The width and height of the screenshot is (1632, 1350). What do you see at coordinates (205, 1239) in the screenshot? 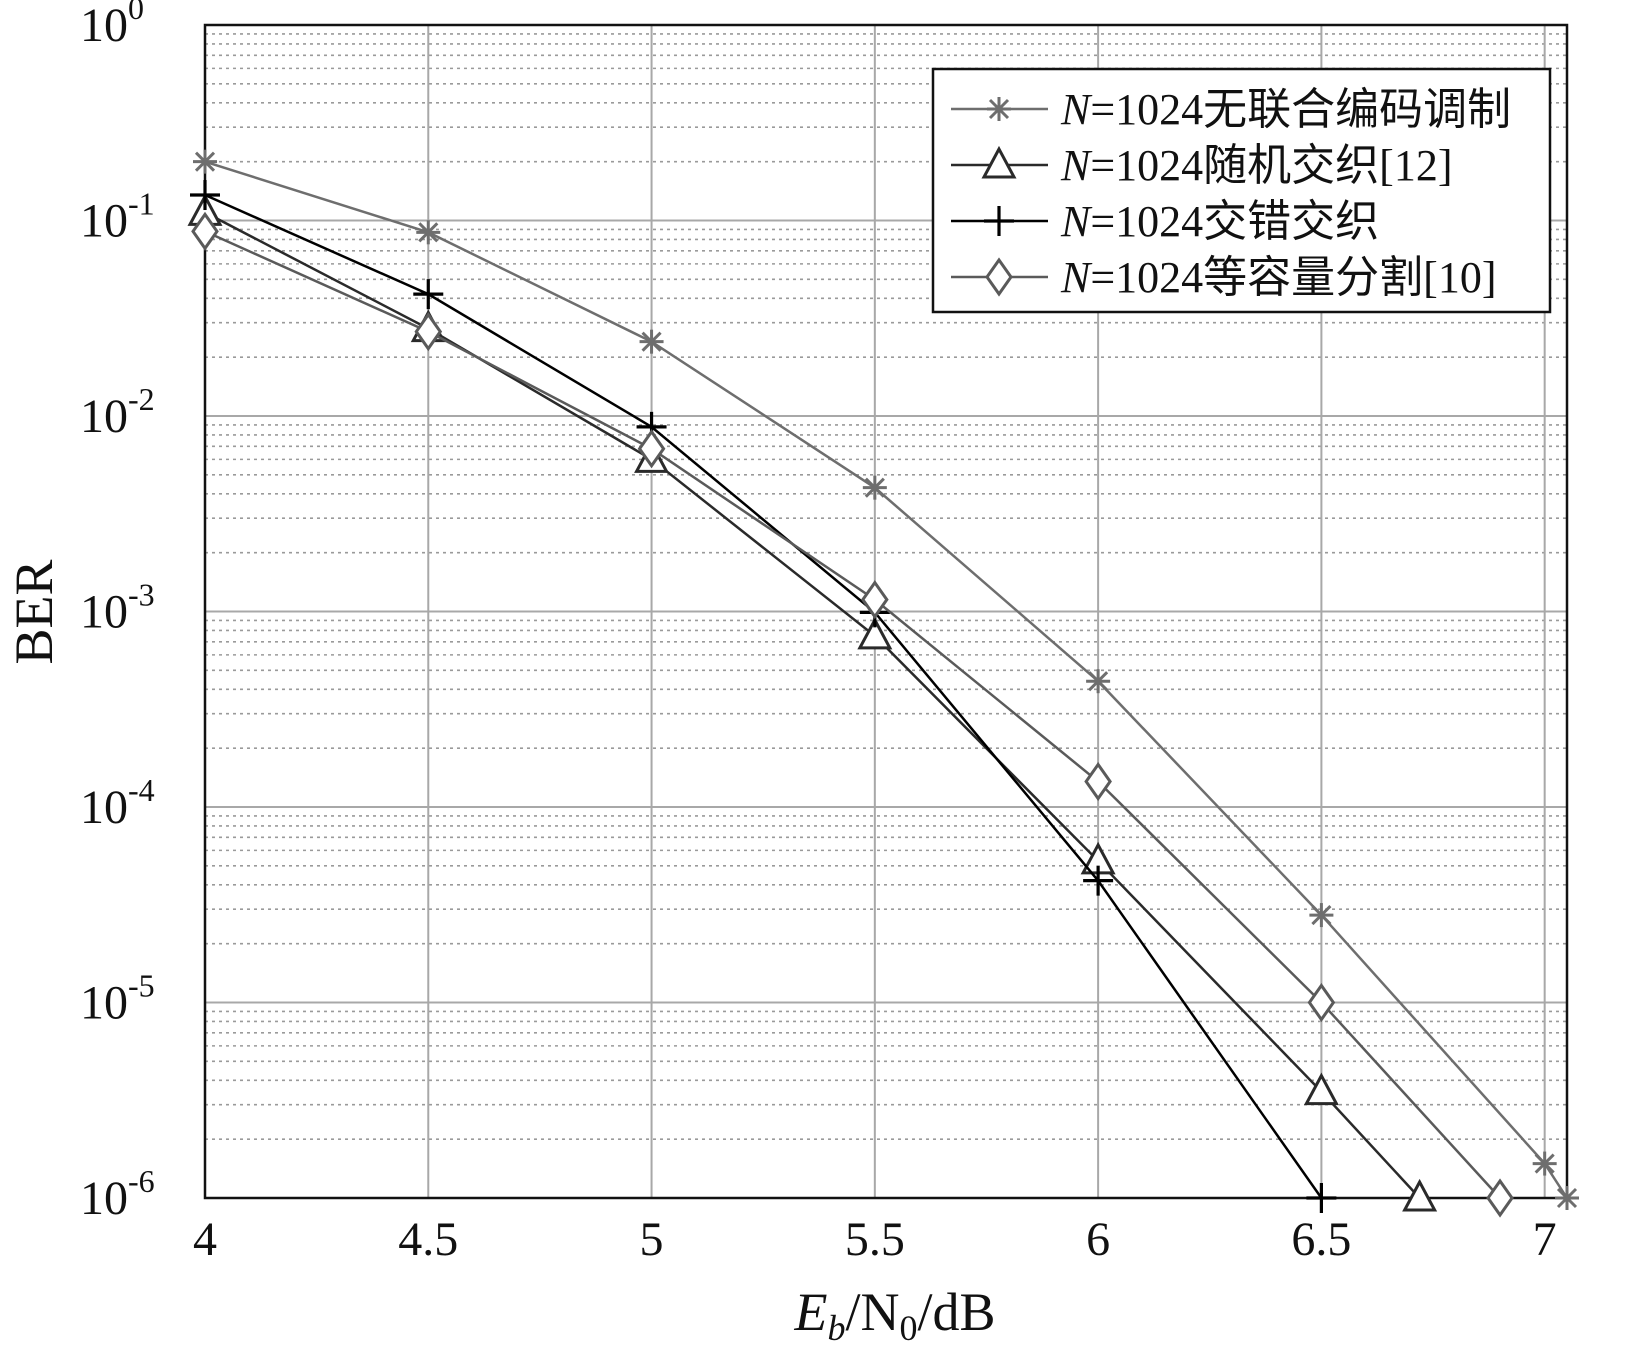
I see `x-tick-label: 4` at bounding box center [205, 1239].